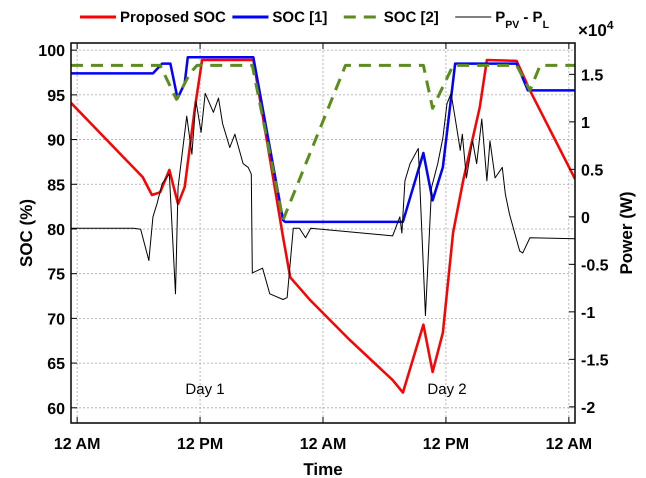  What do you see at coordinates (592, 171) in the screenshot?
I see `y2-tick-label: 0.5` at bounding box center [592, 171].